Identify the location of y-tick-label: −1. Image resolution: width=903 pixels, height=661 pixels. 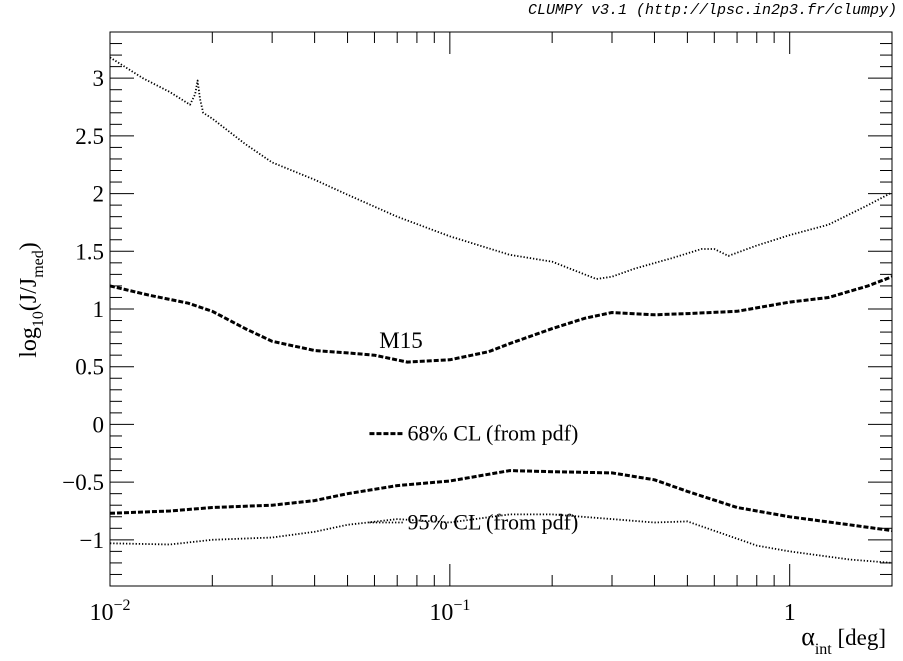
(92, 540).